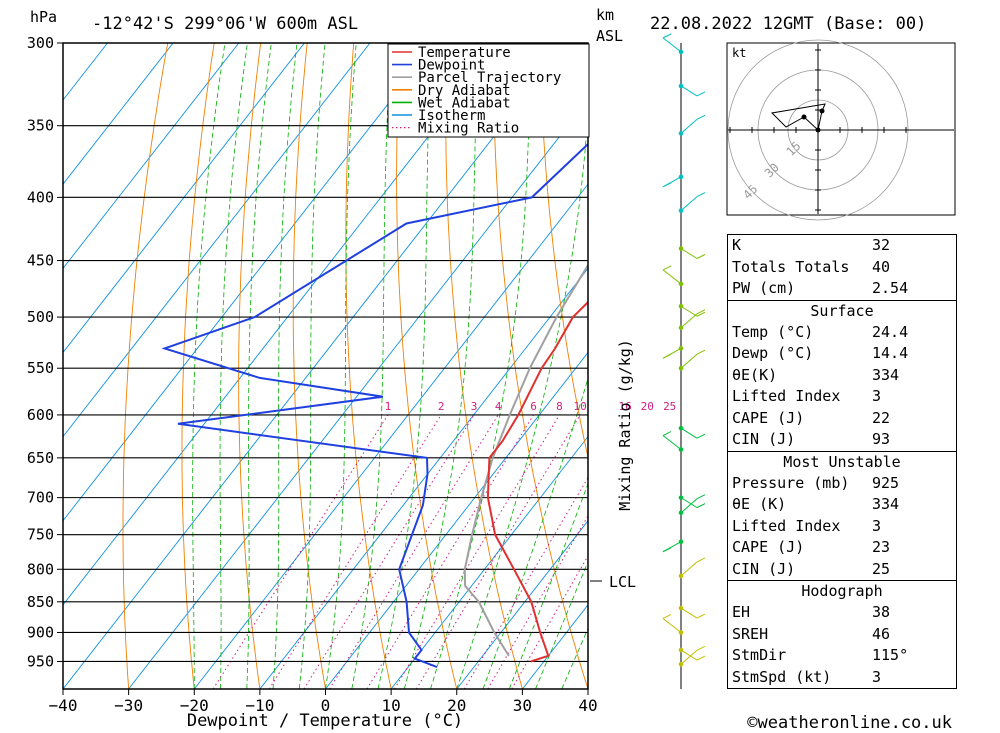  Describe the element at coordinates (40, 197) in the screenshot. I see `pressure-tick-label: 400` at that location.